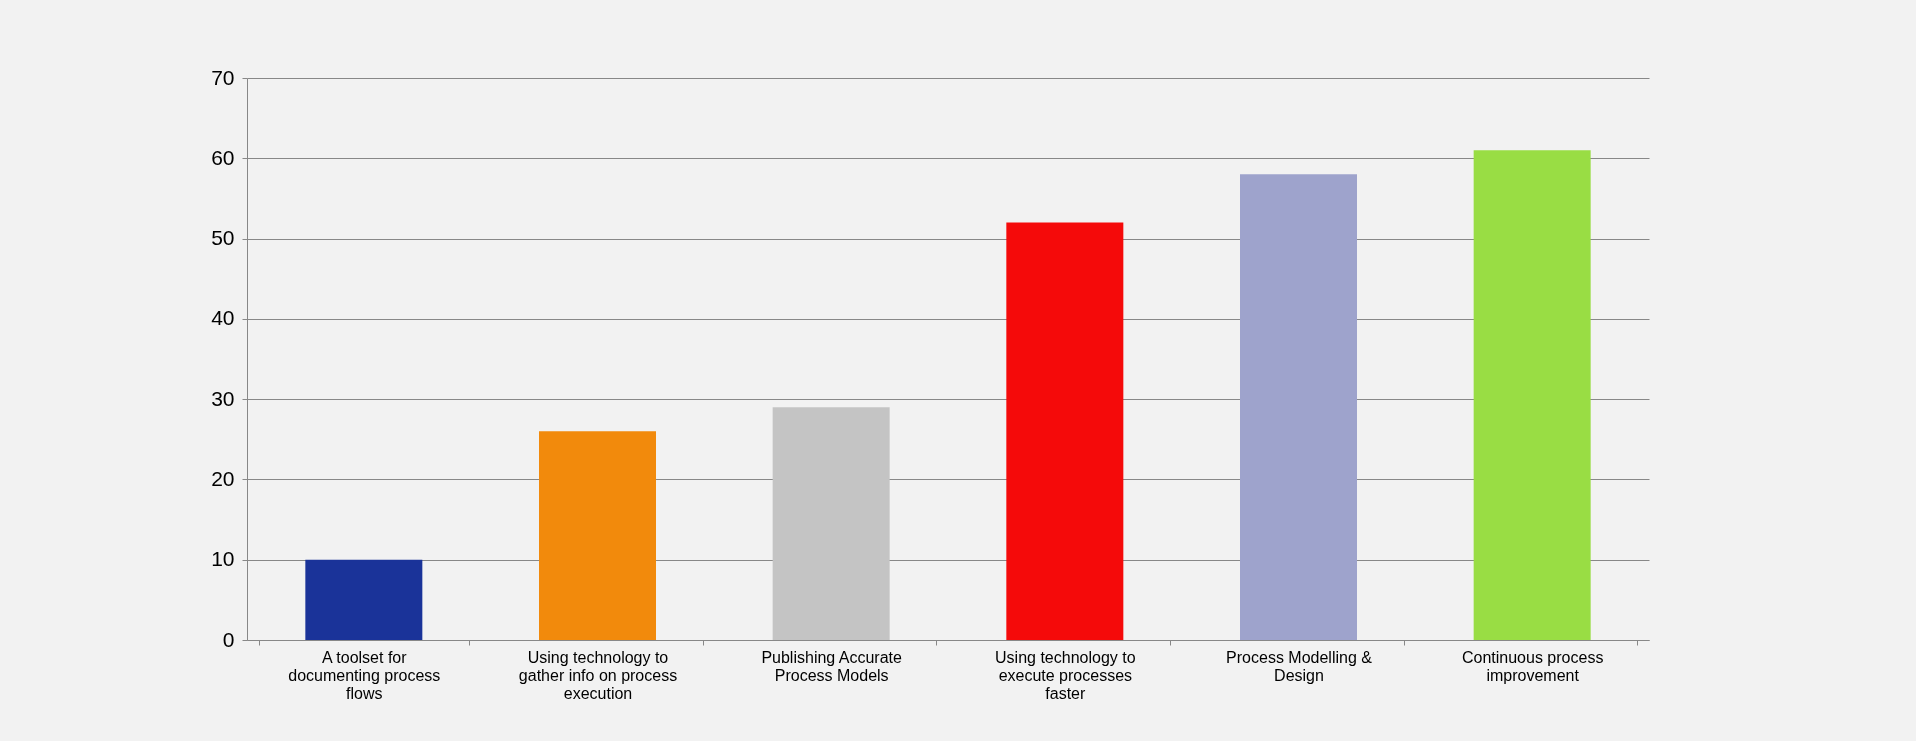 The height and width of the screenshot is (751, 1923). What do you see at coordinates (598, 675) in the screenshot?
I see `x-tick-label: Using technology to gather info on process execution` at bounding box center [598, 675].